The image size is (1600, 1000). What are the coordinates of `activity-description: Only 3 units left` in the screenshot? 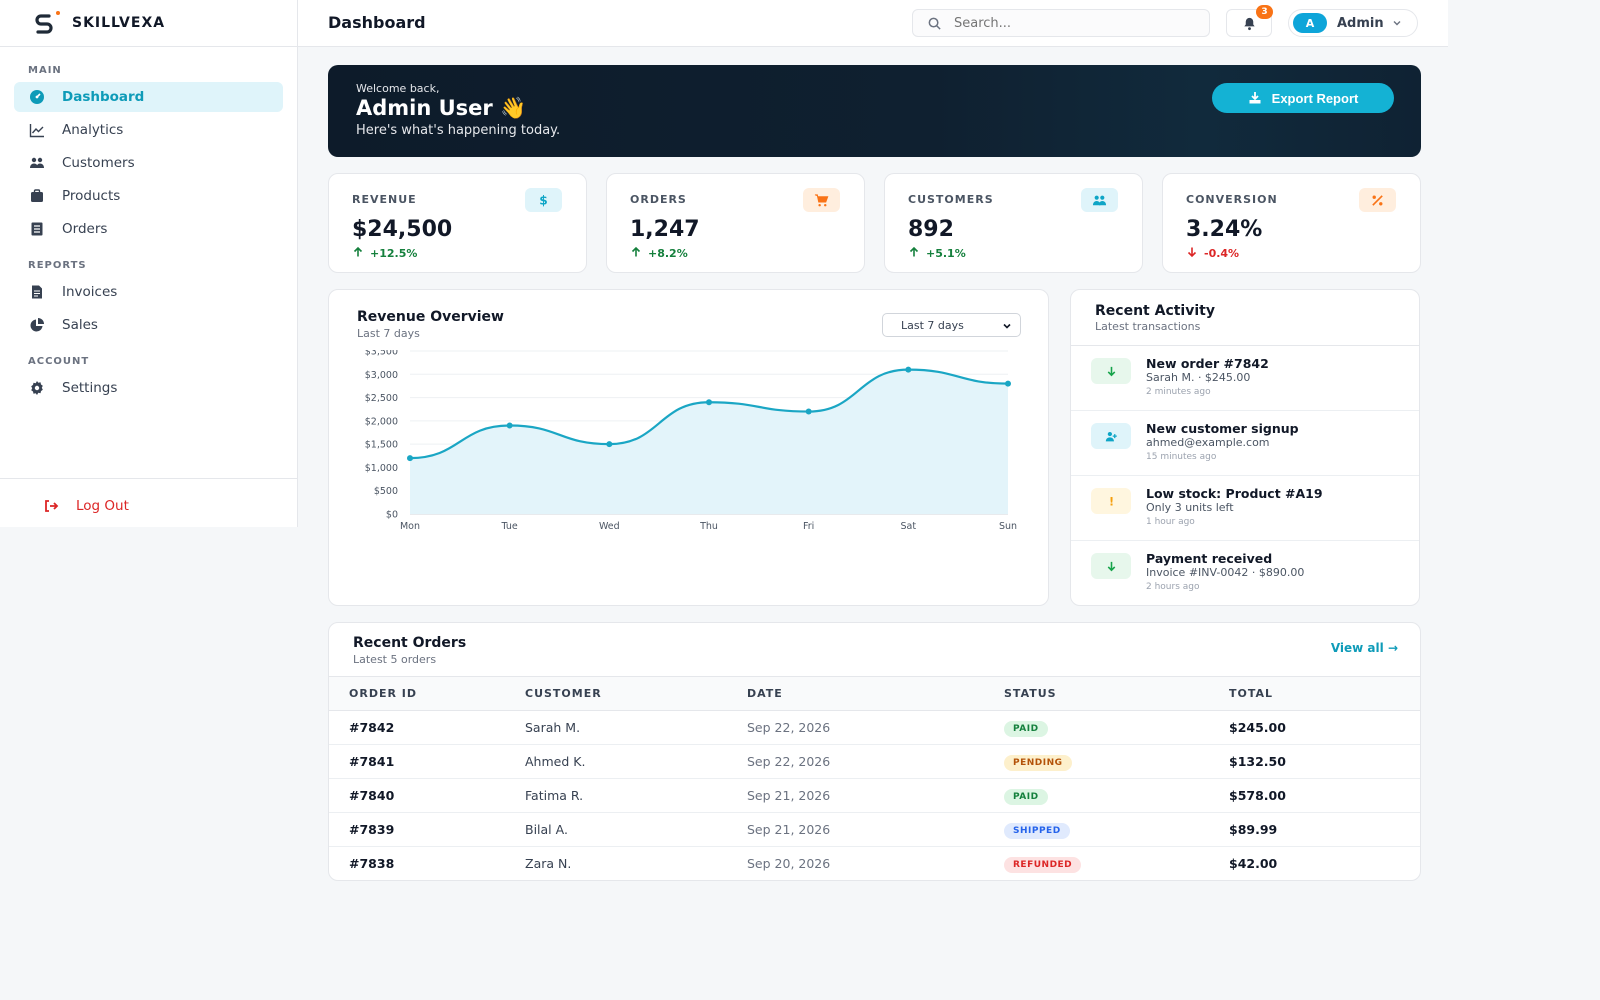 It's located at (1190, 507).